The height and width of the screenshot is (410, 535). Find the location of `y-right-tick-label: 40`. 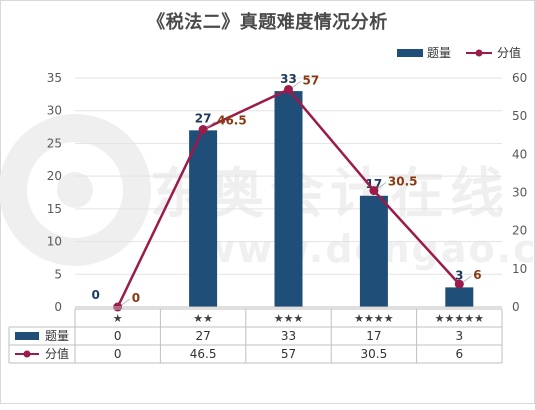

y-right-tick-label: 40 is located at coordinates (519, 154).